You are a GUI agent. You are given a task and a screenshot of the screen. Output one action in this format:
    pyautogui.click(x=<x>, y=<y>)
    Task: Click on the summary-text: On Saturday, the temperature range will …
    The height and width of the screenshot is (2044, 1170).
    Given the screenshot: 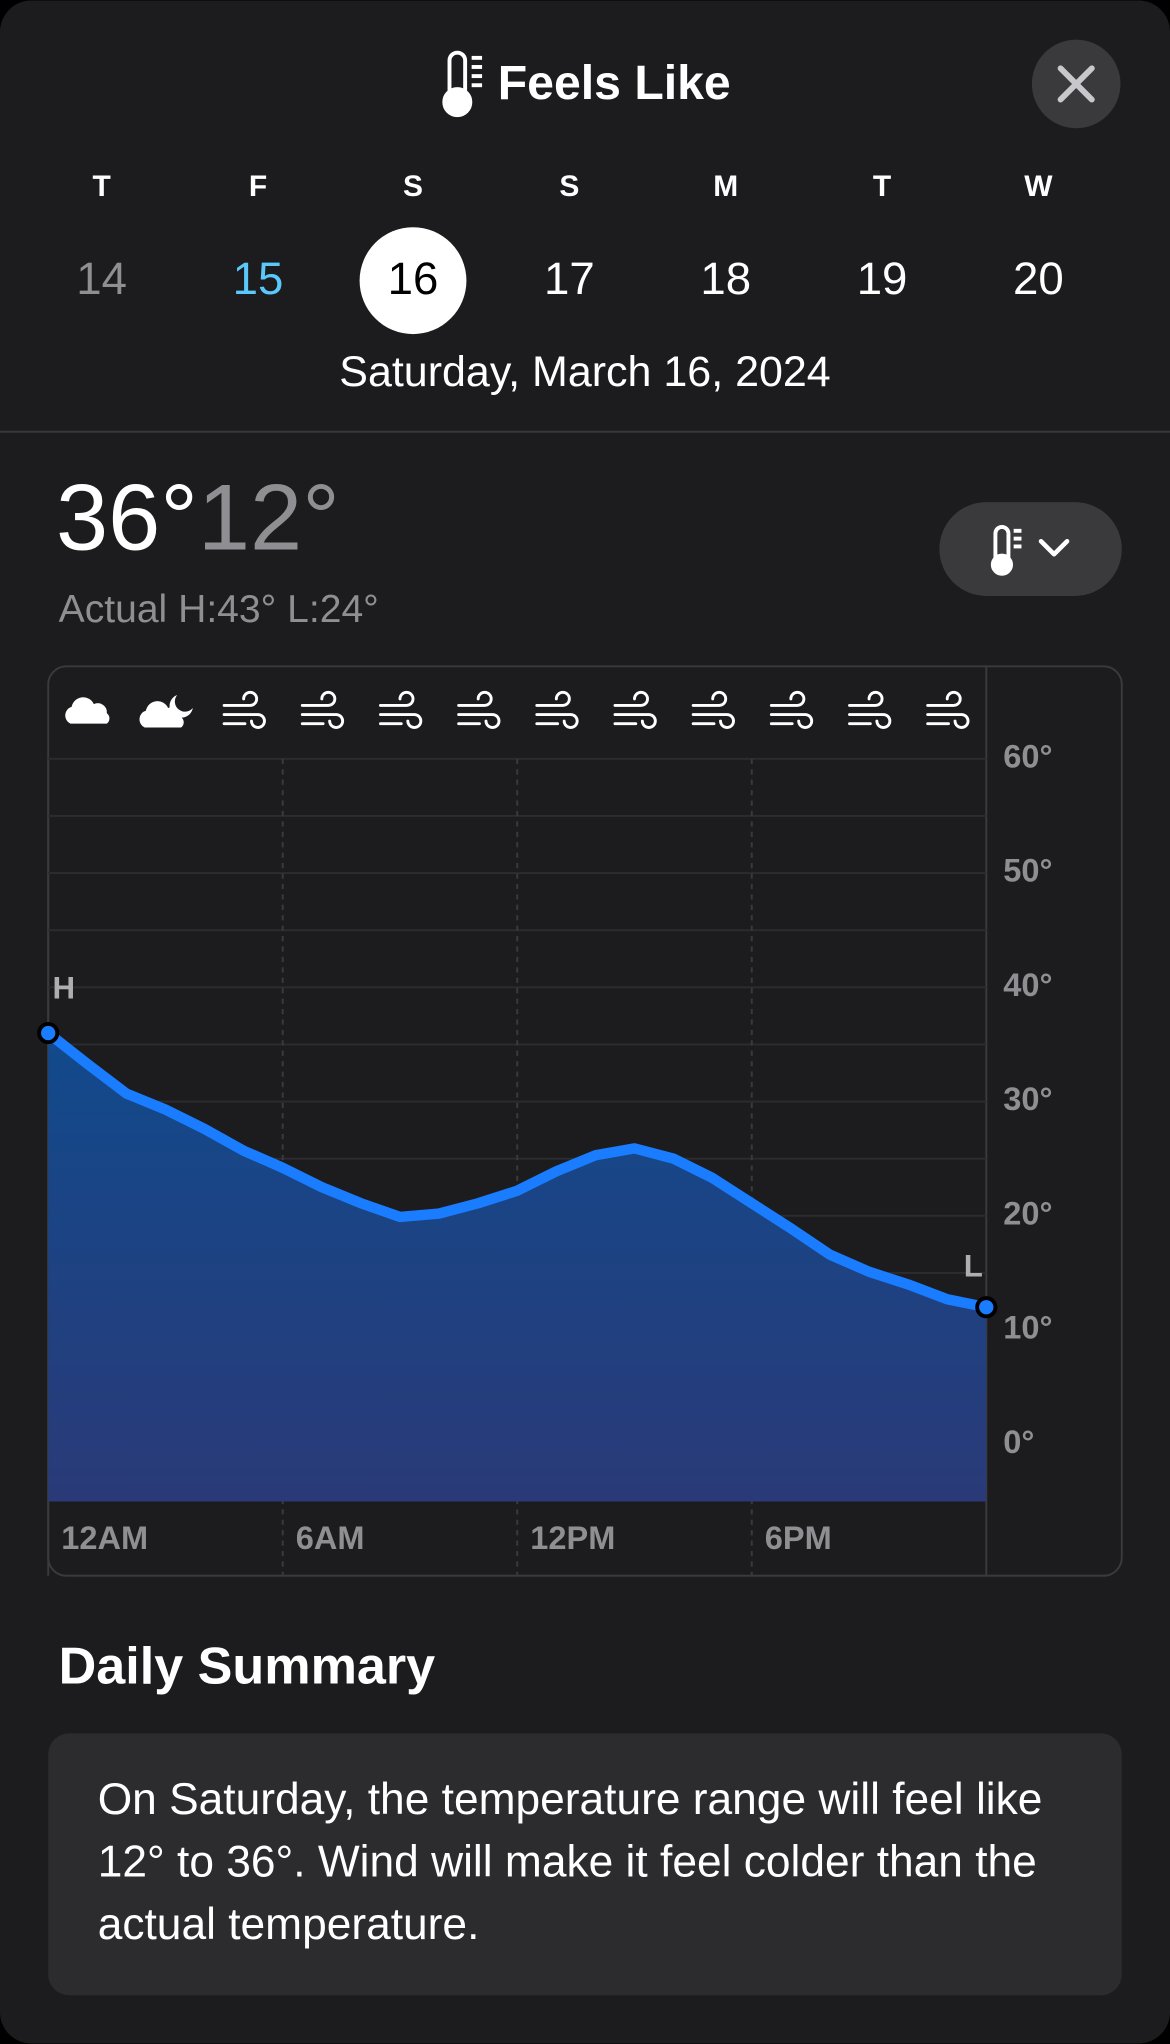 What is the action you would take?
    pyautogui.click(x=570, y=1862)
    